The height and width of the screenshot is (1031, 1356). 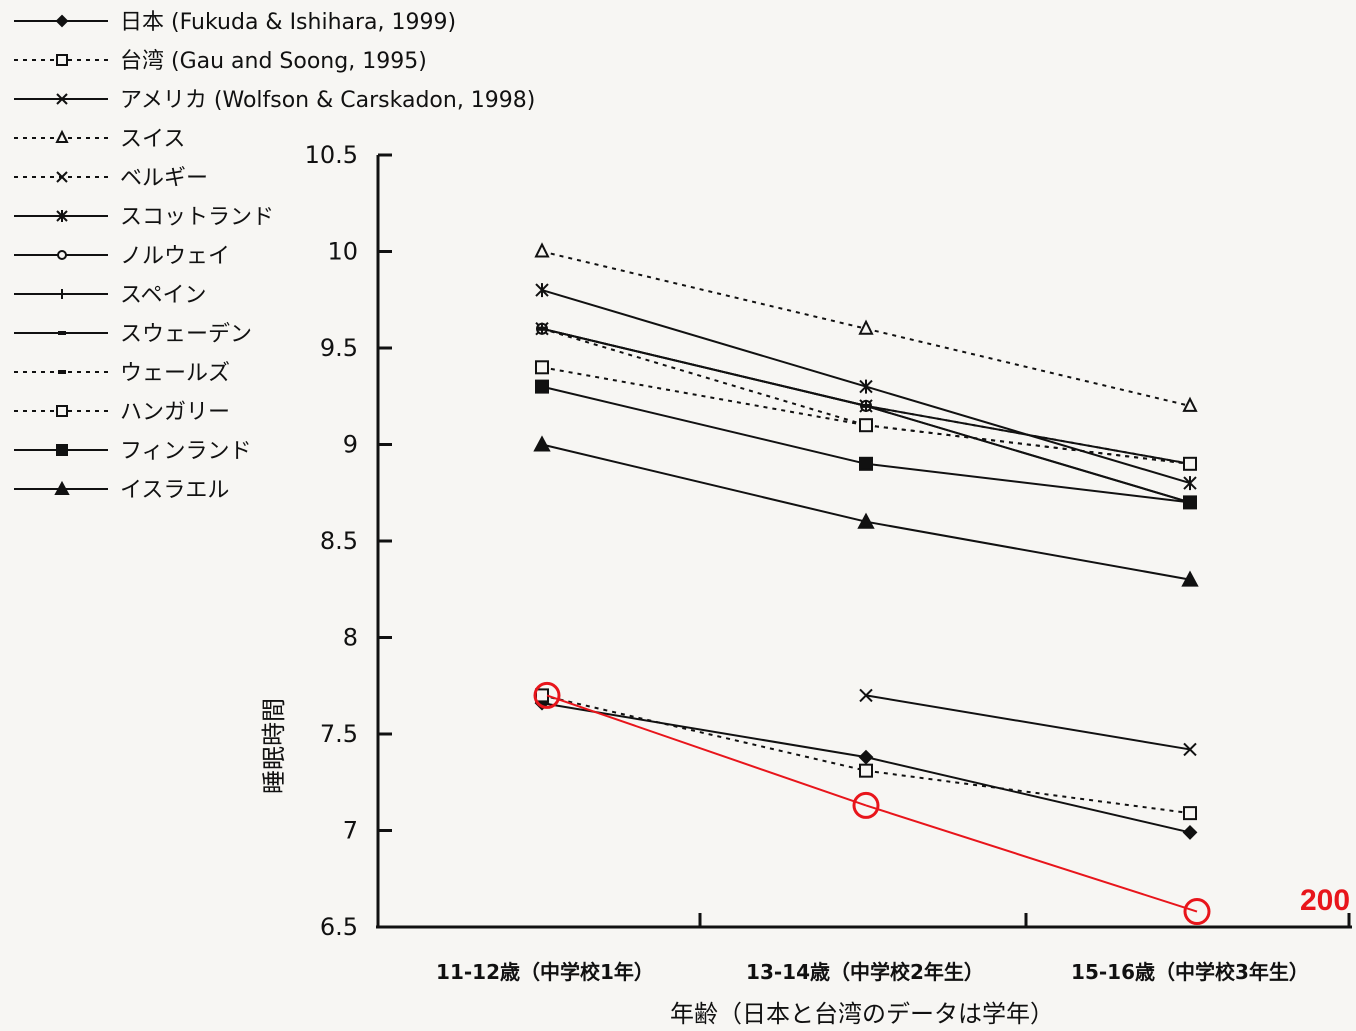 What do you see at coordinates (1190, 972) in the screenshot?
I see `x-category-label: 15-16歳（中学校3年生）` at bounding box center [1190, 972].